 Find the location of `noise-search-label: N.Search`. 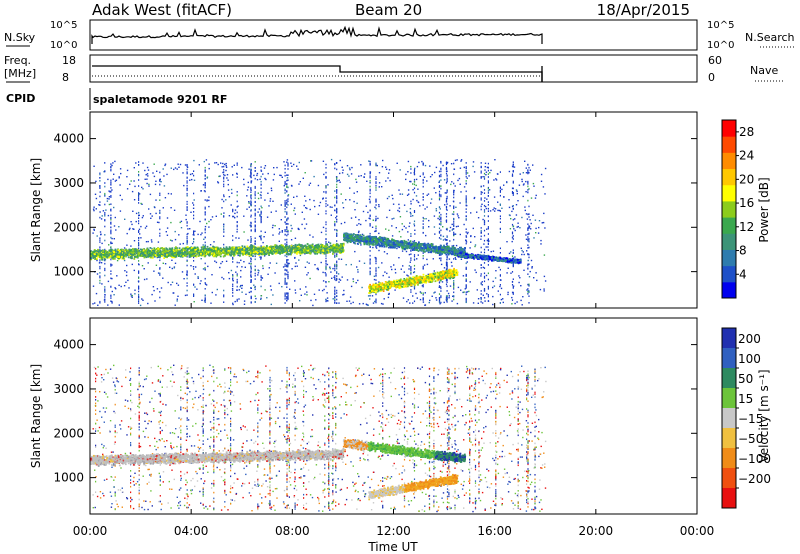

noise-search-label: N.Search is located at coordinates (770, 37).